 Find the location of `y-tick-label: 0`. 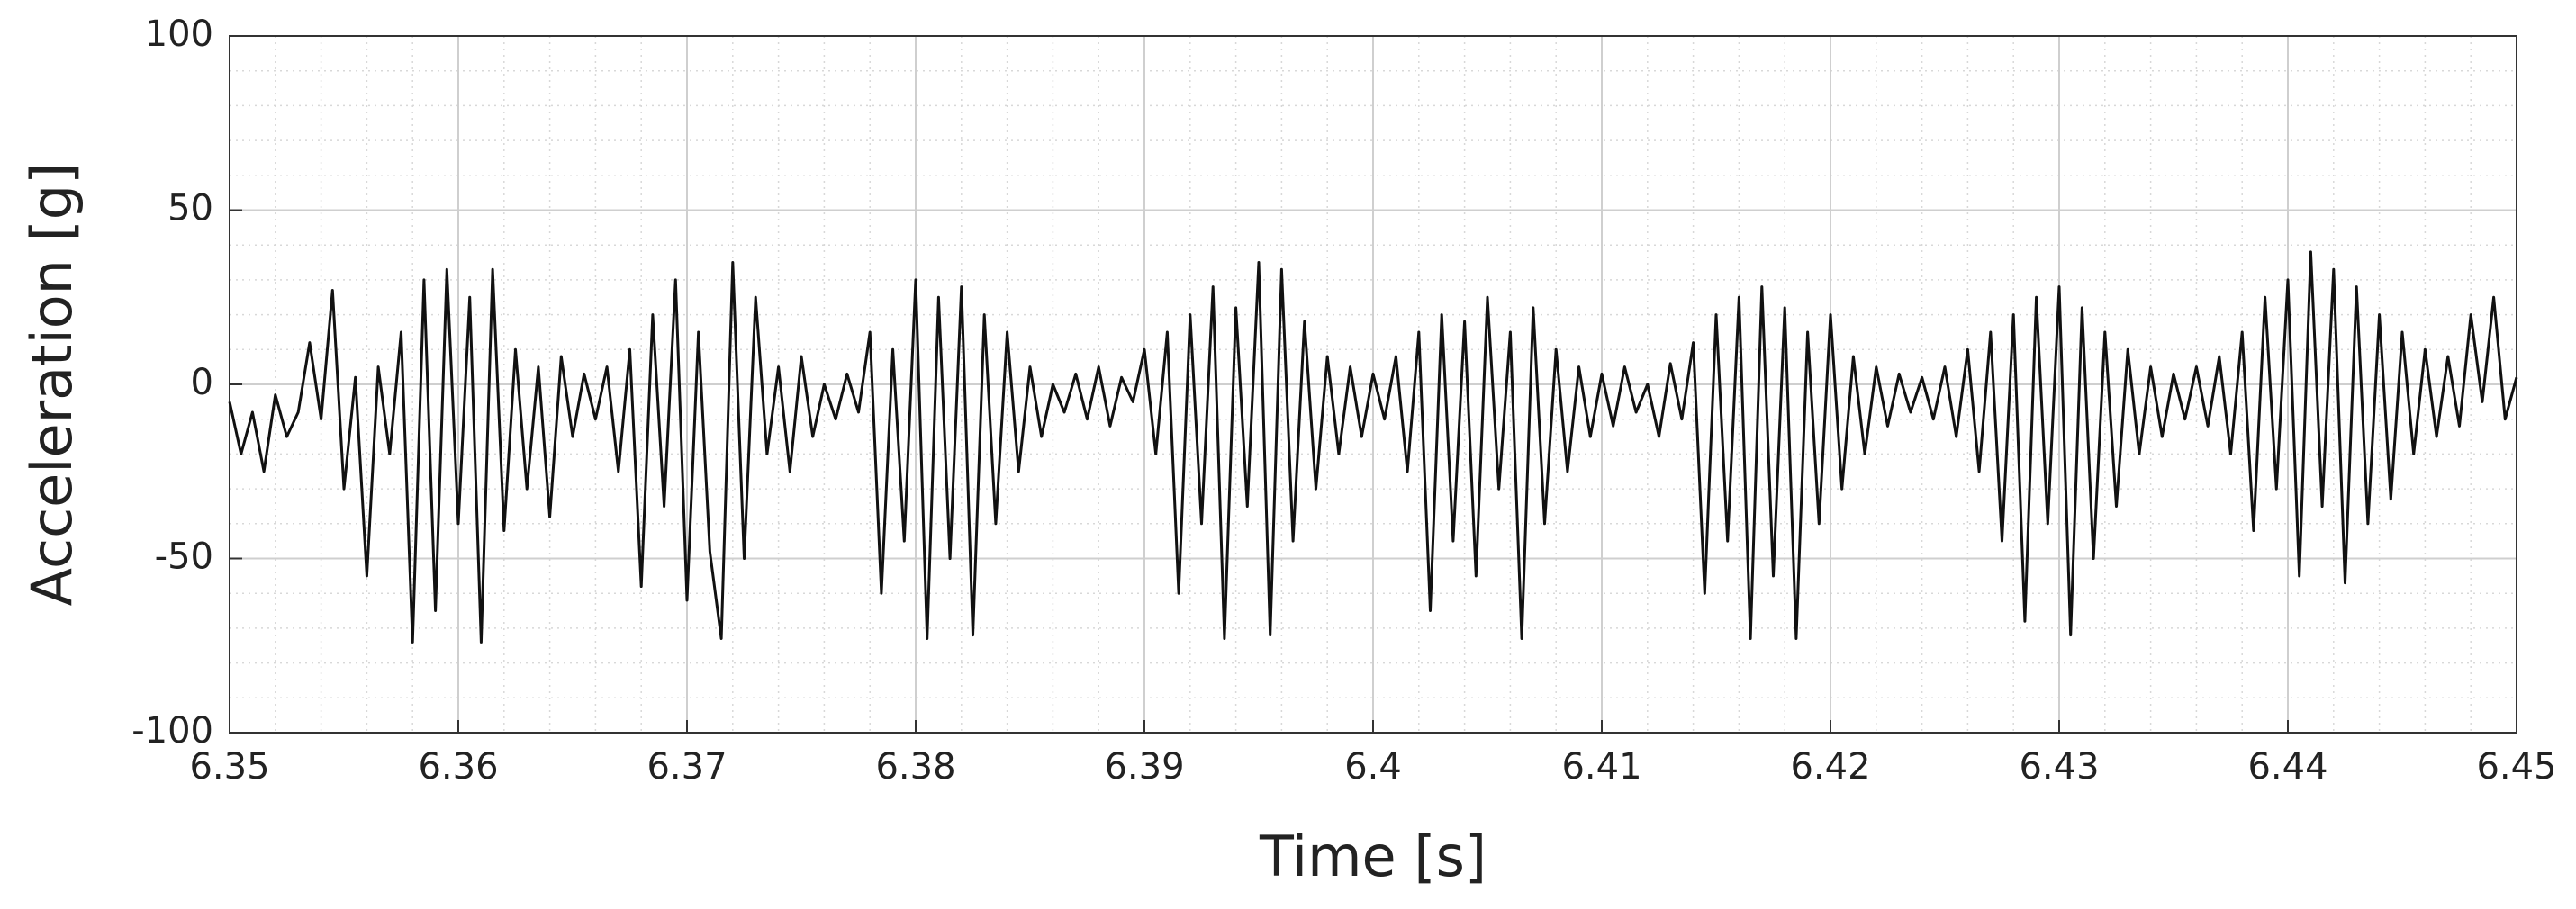

y-tick-label: 0 is located at coordinates (202, 382).